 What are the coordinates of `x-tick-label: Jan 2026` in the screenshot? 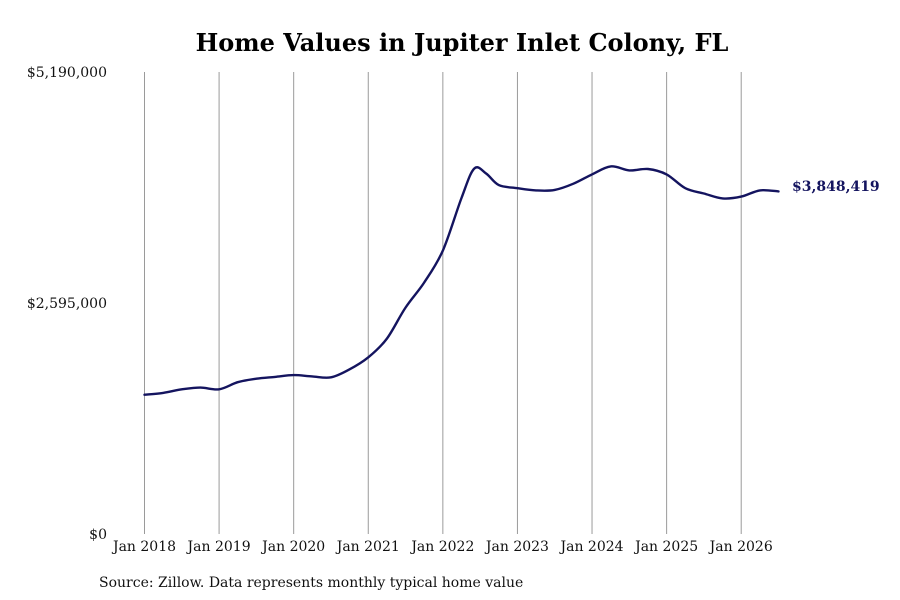 It's located at (740, 547).